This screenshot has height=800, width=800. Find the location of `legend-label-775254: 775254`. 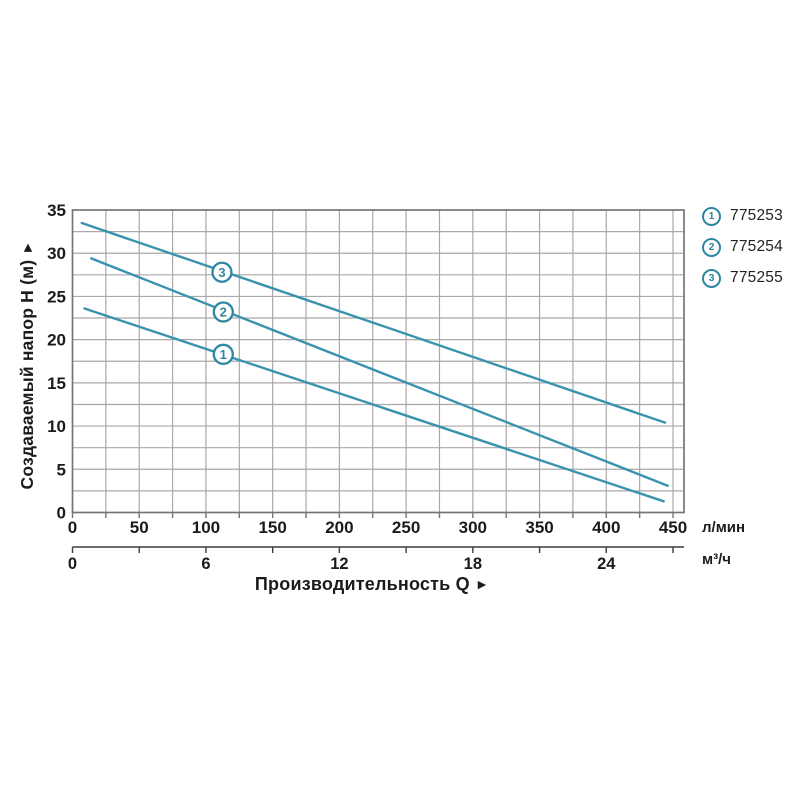

legend-label-775254: 775254 is located at coordinates (756, 246).